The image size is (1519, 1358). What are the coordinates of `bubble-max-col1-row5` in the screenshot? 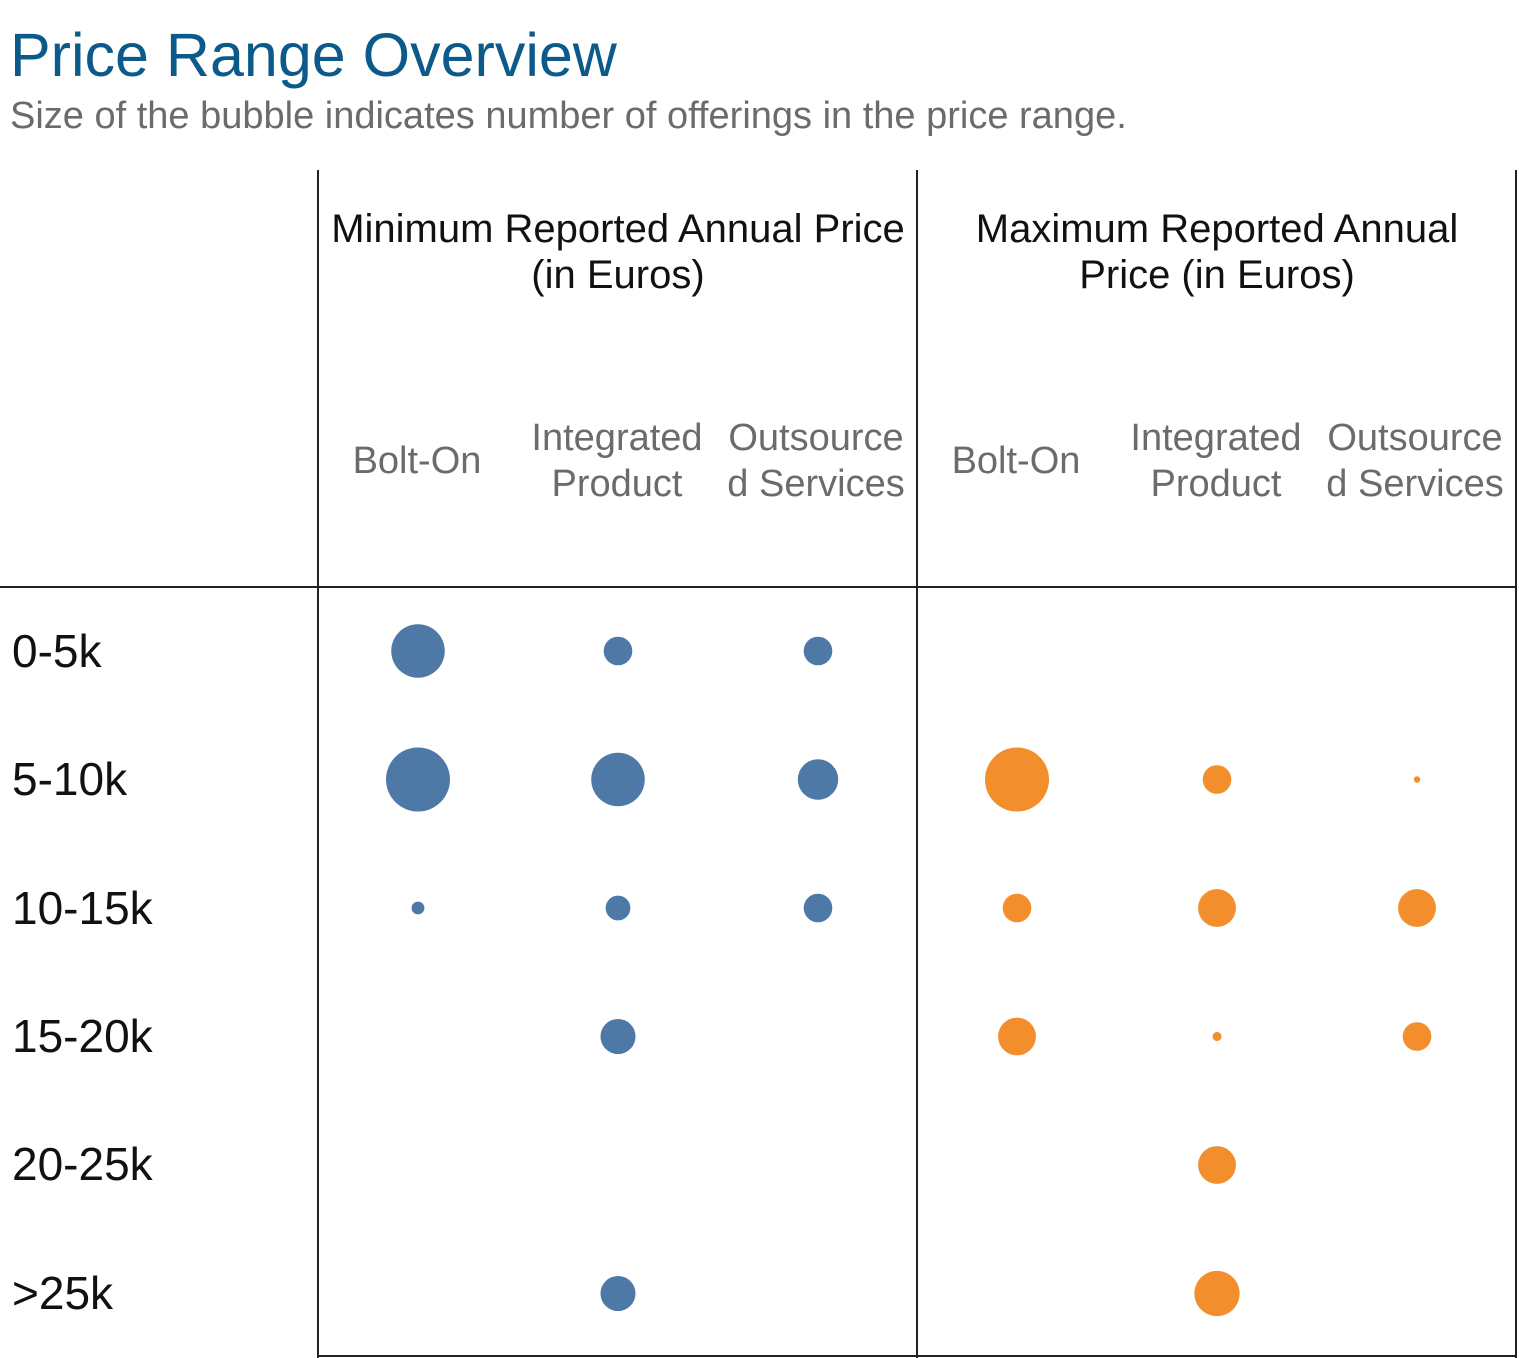 It's located at (1217, 1293).